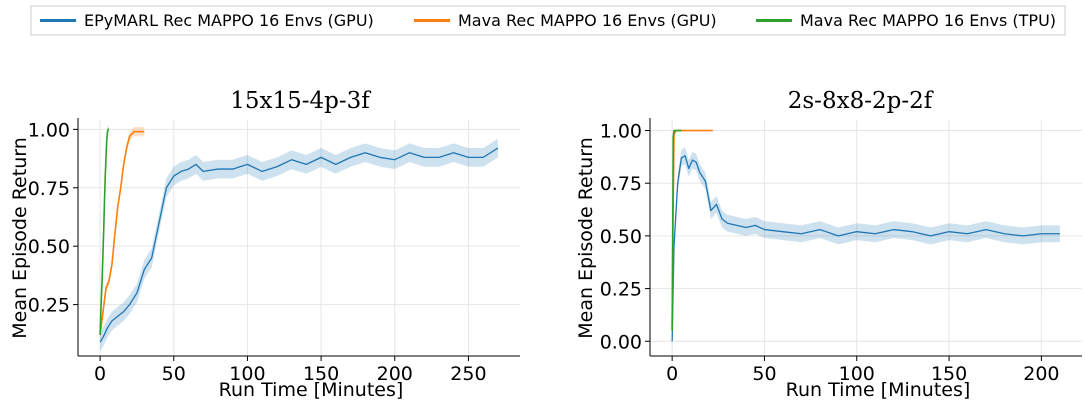 The height and width of the screenshot is (400, 1086). I want to click on series-line-mava-gpu, so click(122, 233).